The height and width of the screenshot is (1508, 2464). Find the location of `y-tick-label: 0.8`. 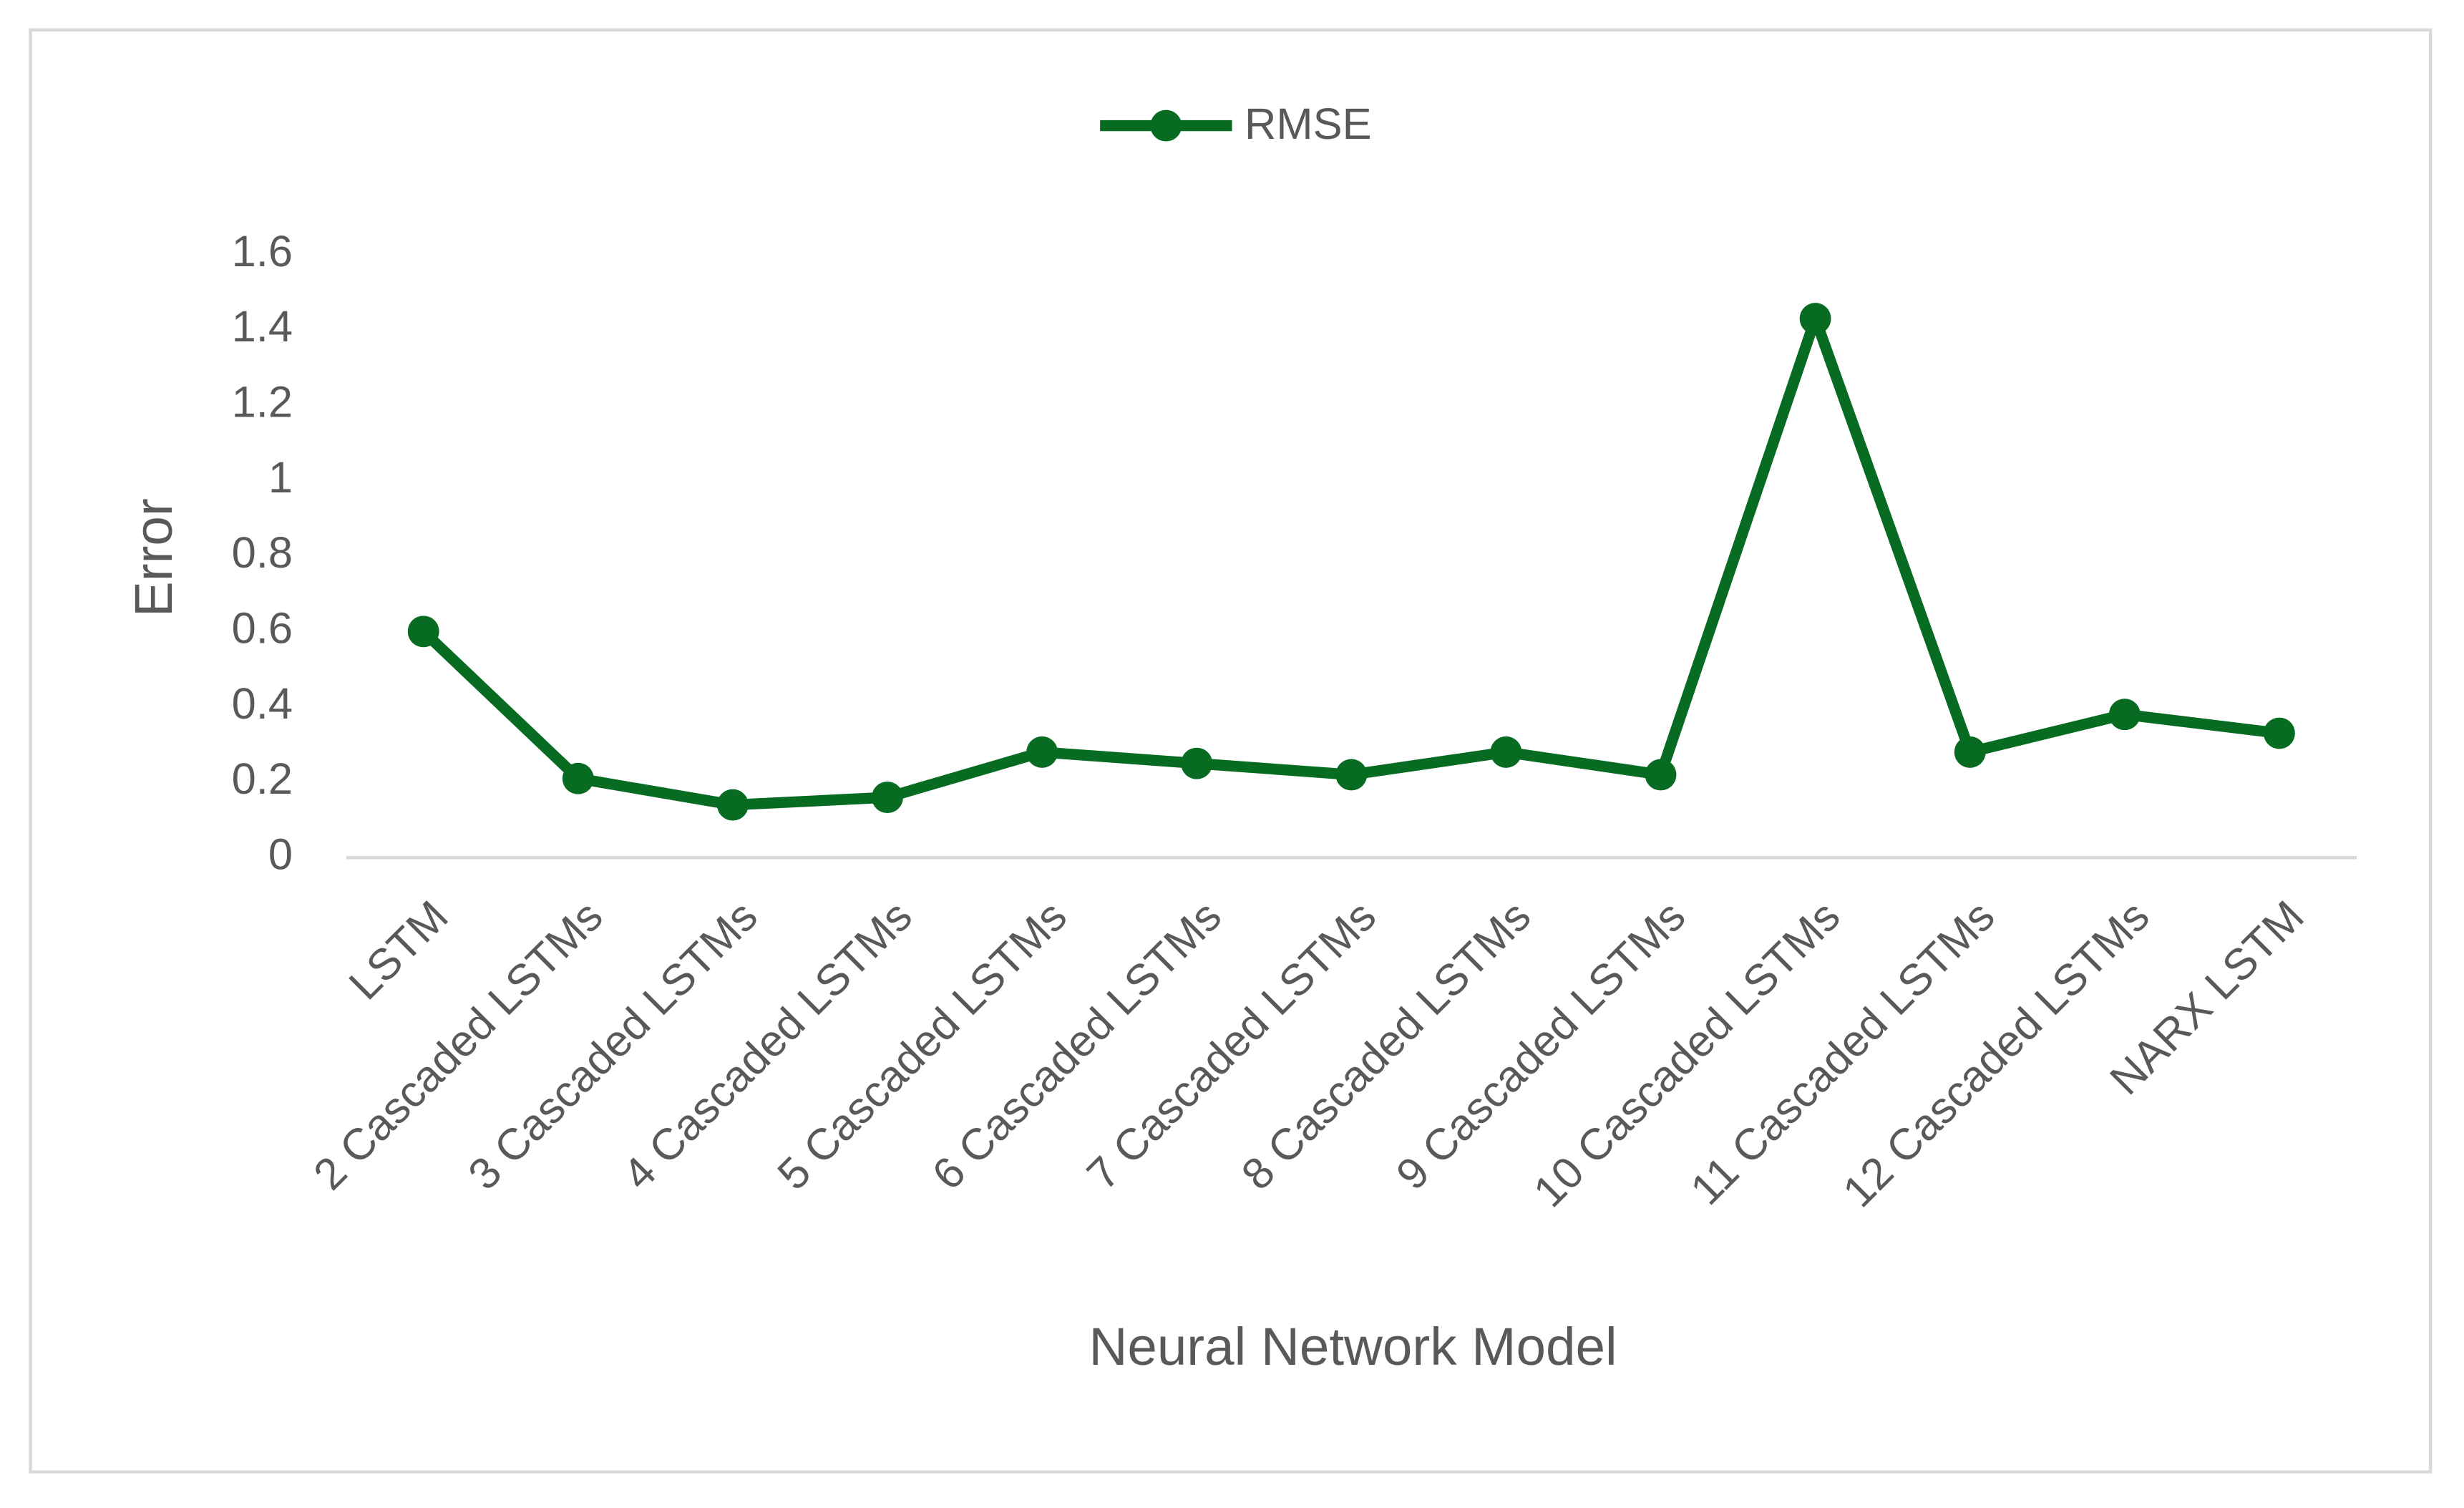

y-tick-label: 0.8 is located at coordinates (262, 553).